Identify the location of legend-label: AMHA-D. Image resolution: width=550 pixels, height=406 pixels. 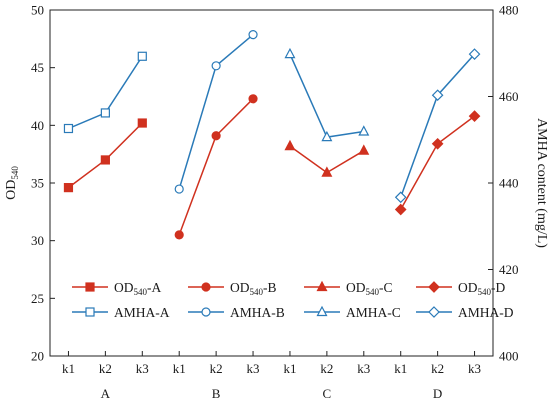
(486, 312).